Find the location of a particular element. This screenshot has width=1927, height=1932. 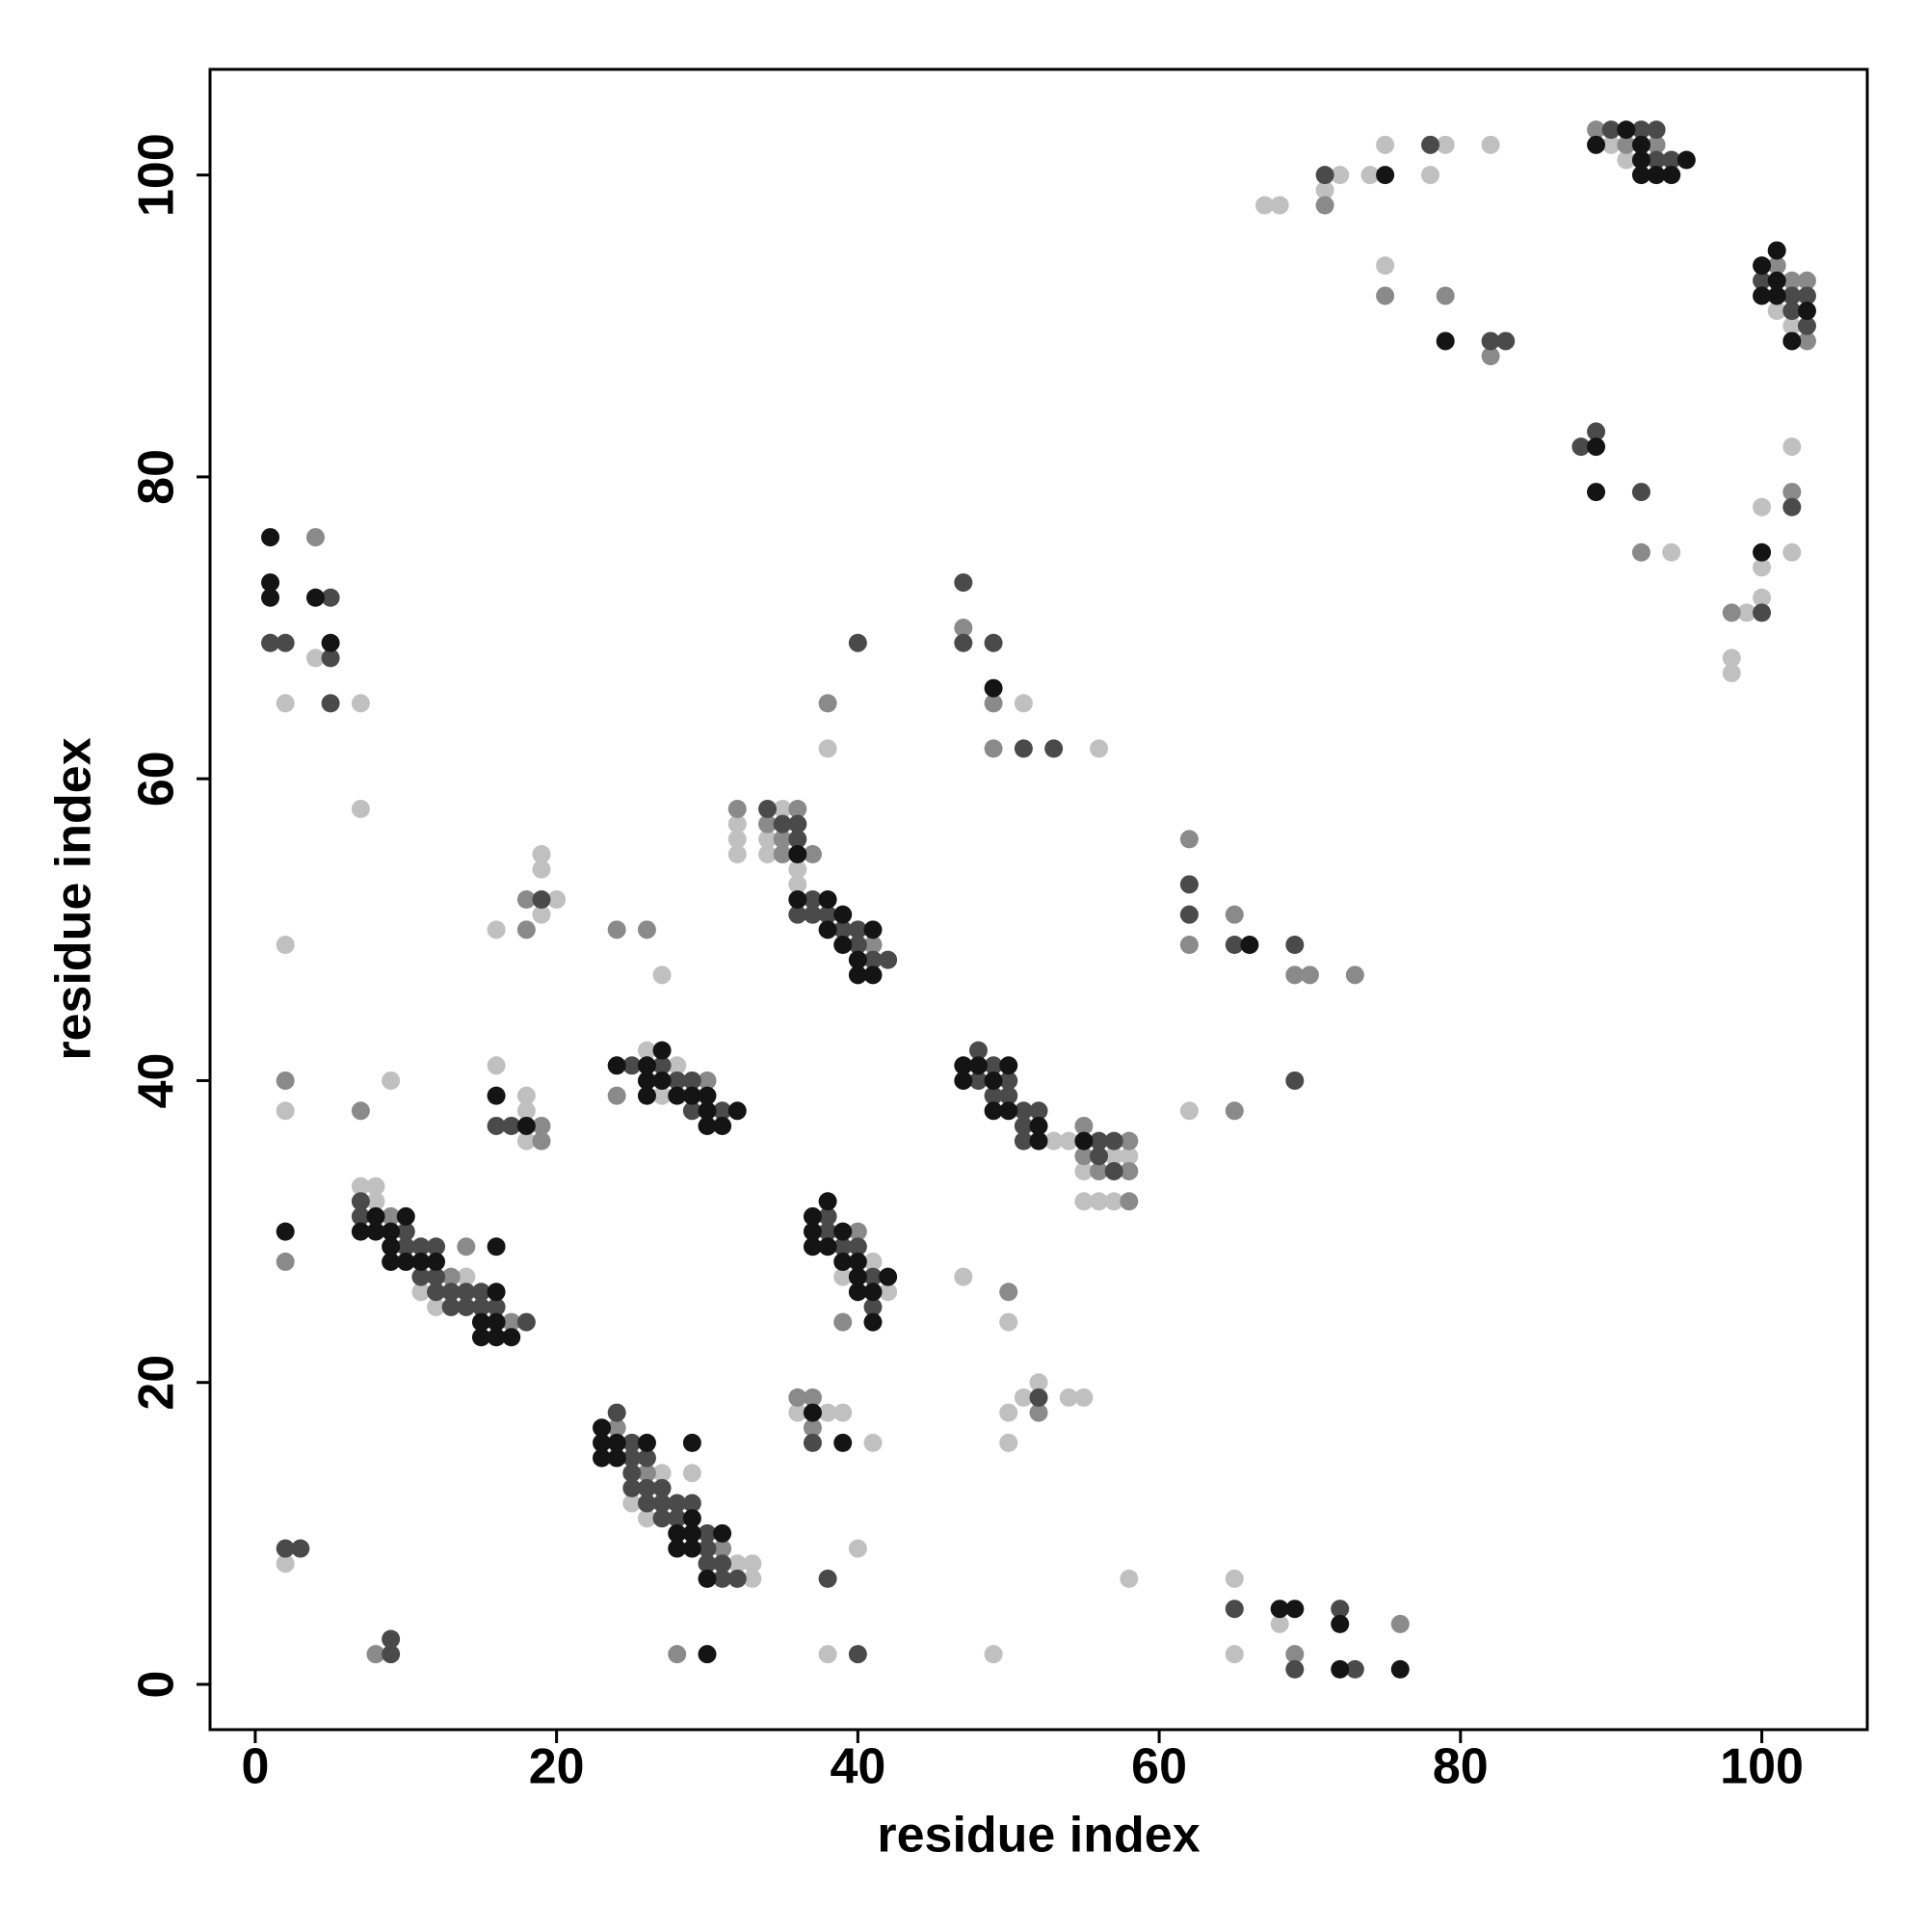

x-tick-label: 20 is located at coordinates (557, 1767).